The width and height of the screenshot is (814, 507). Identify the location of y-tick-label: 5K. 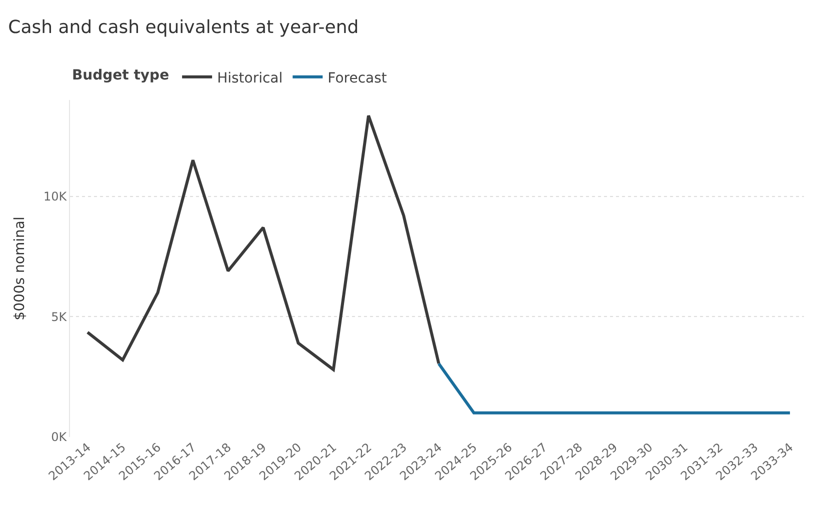
(59, 317).